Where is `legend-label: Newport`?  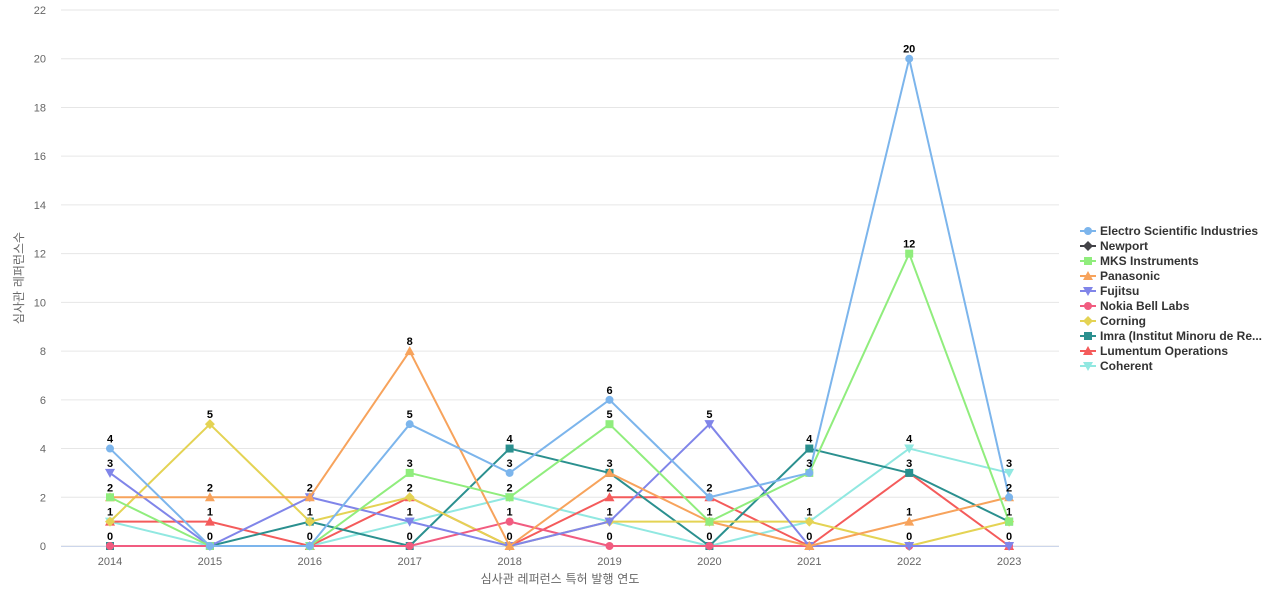
legend-label: Newport is located at coordinates (1124, 246).